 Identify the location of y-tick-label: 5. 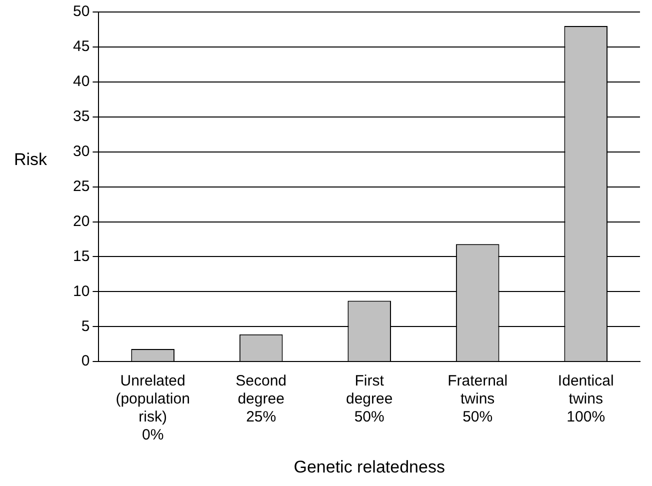
(85, 326).